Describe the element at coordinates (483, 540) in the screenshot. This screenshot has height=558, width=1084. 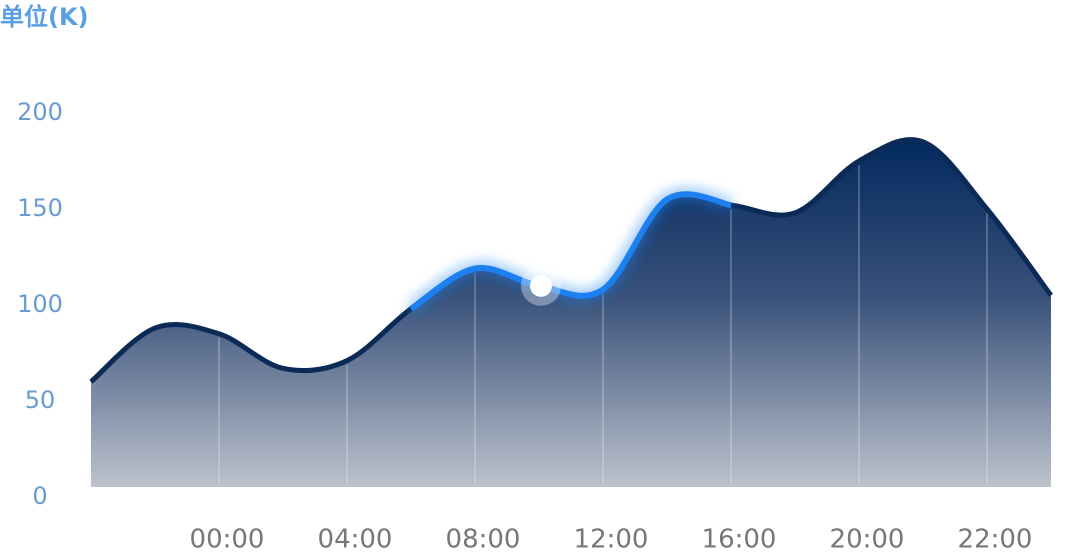
I see `x-tick-label: 08:00` at that location.